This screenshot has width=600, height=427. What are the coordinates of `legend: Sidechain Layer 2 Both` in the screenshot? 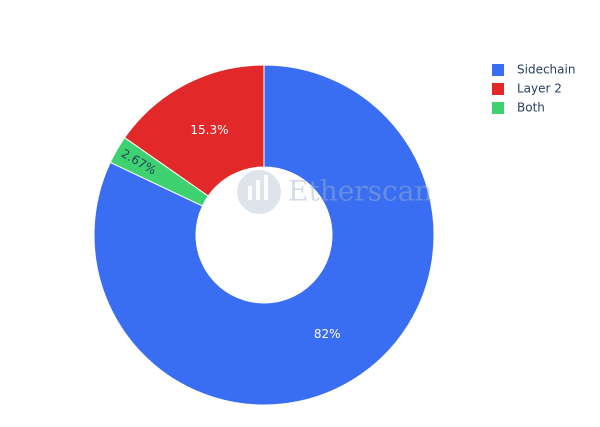 It's located at (533, 89).